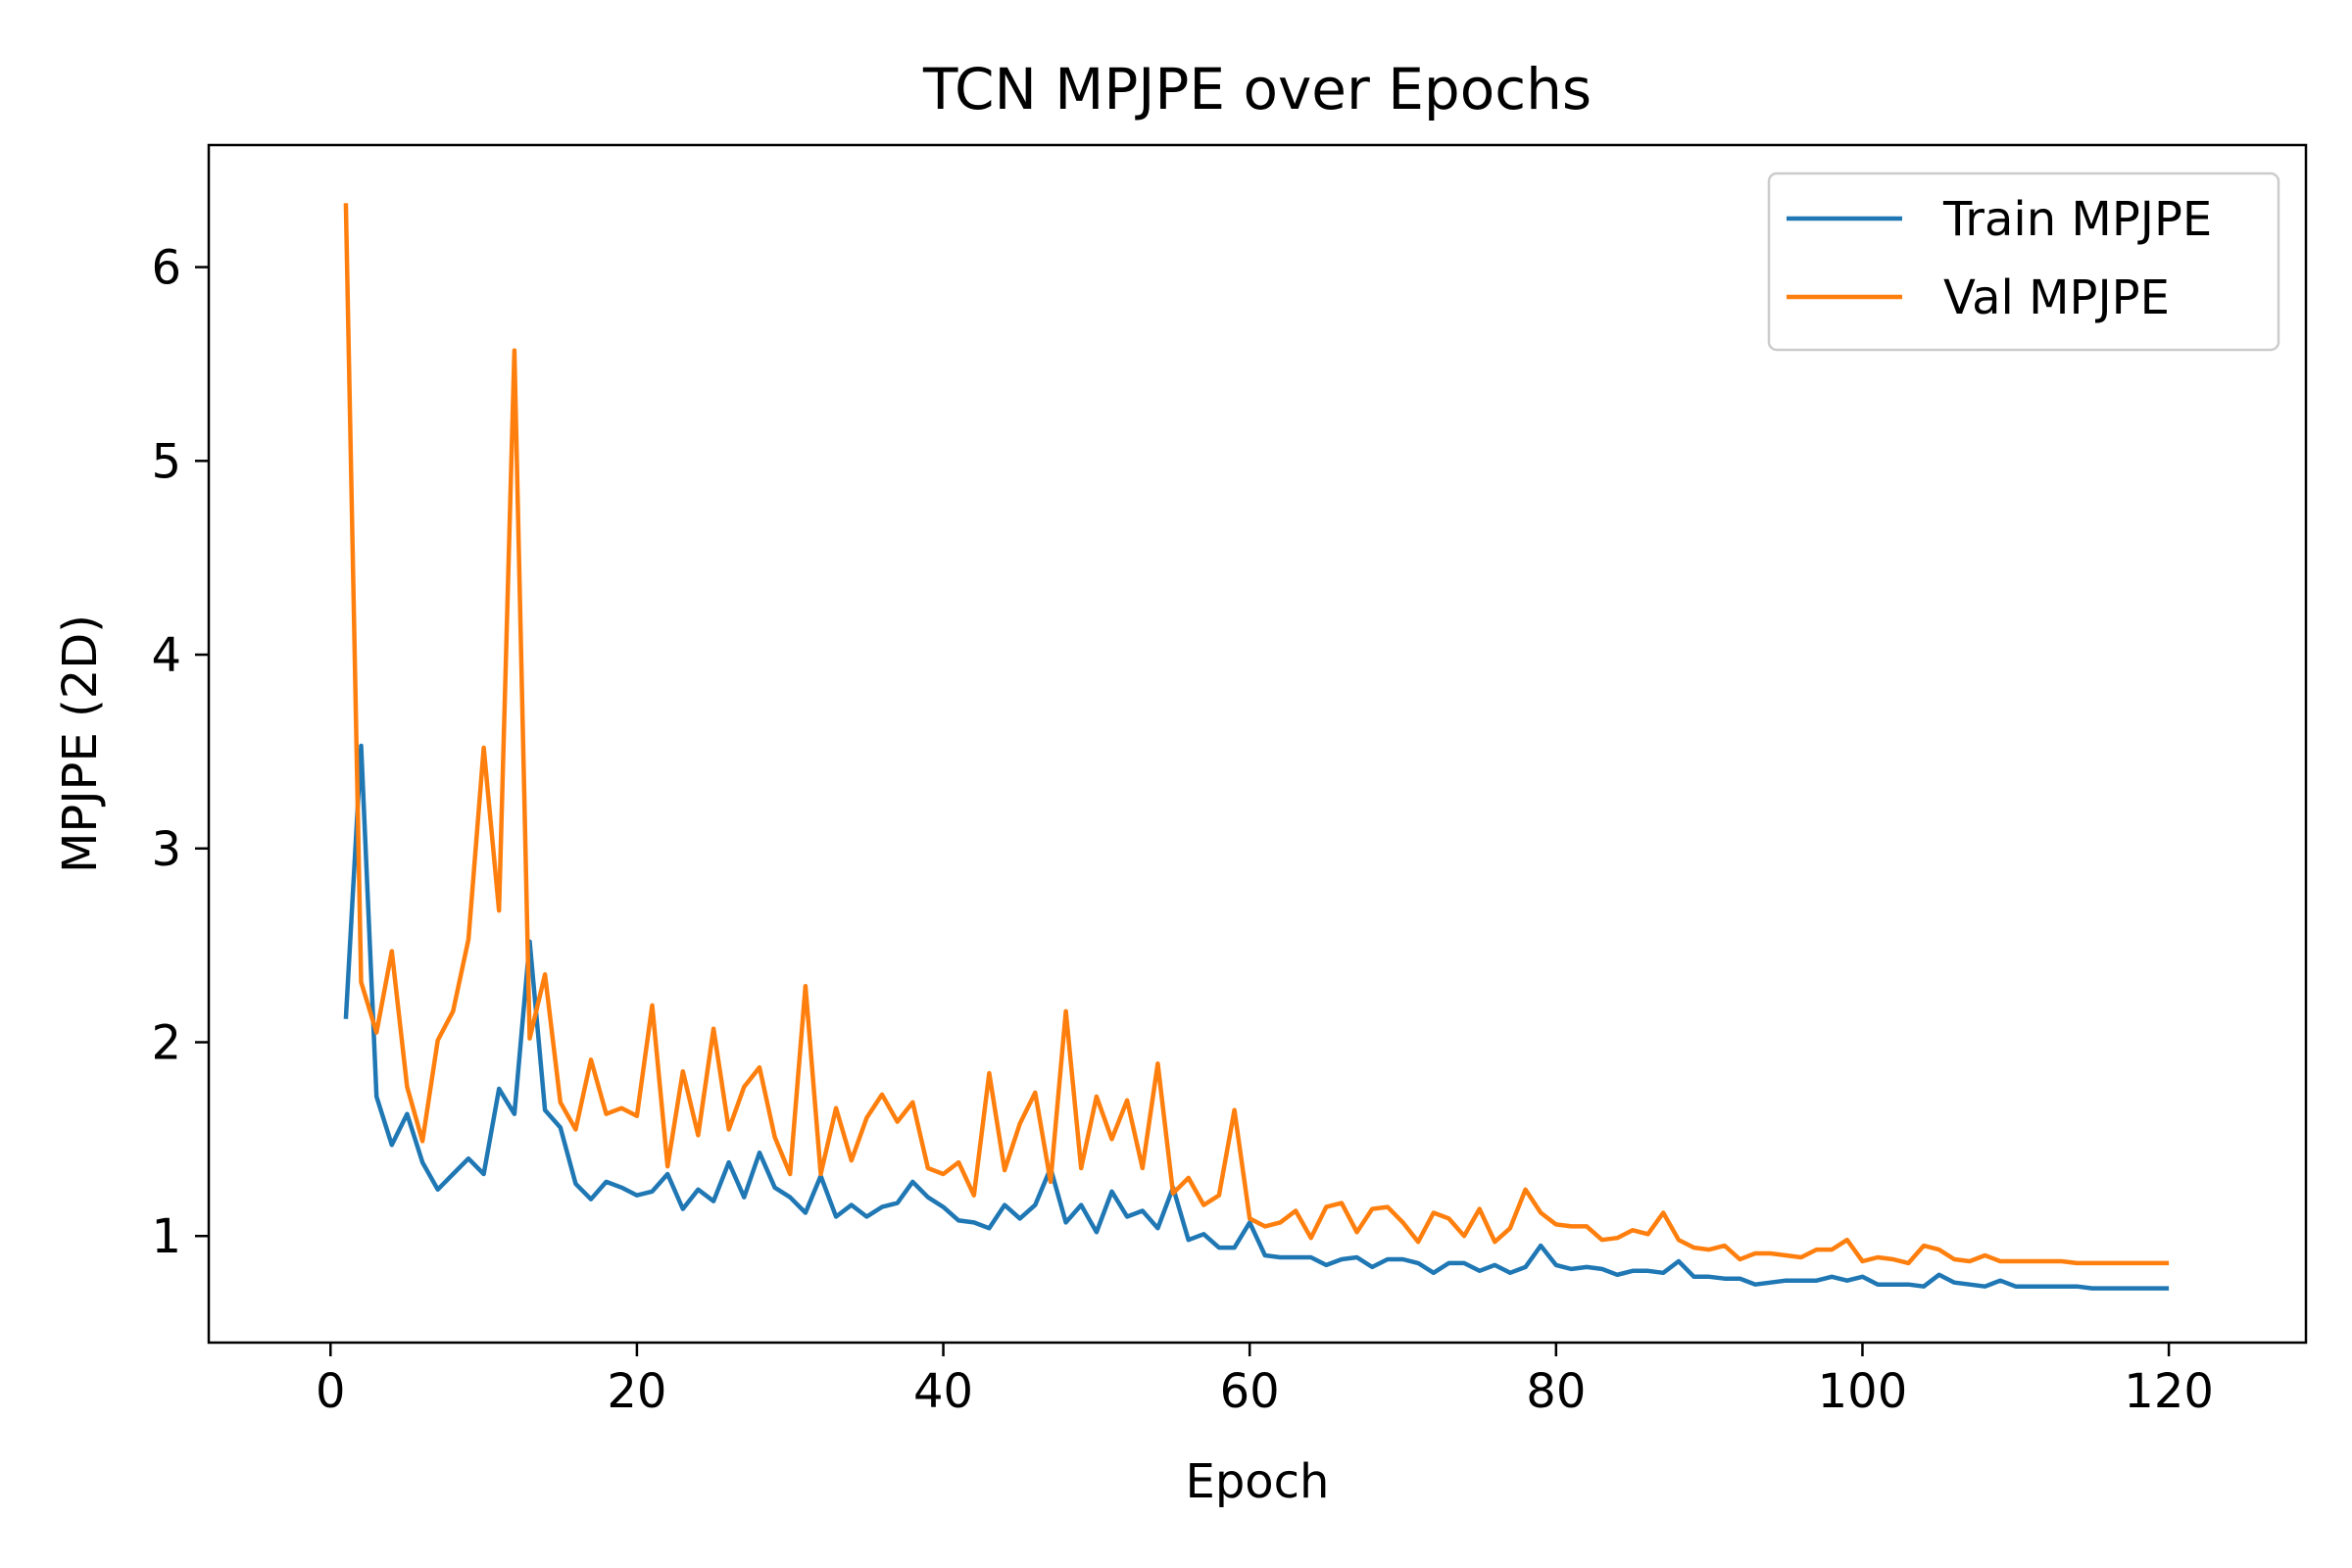 Image resolution: width=2352 pixels, height=1568 pixels. What do you see at coordinates (2056, 297) in the screenshot?
I see `legend-label-val: Val MPJPE` at bounding box center [2056, 297].